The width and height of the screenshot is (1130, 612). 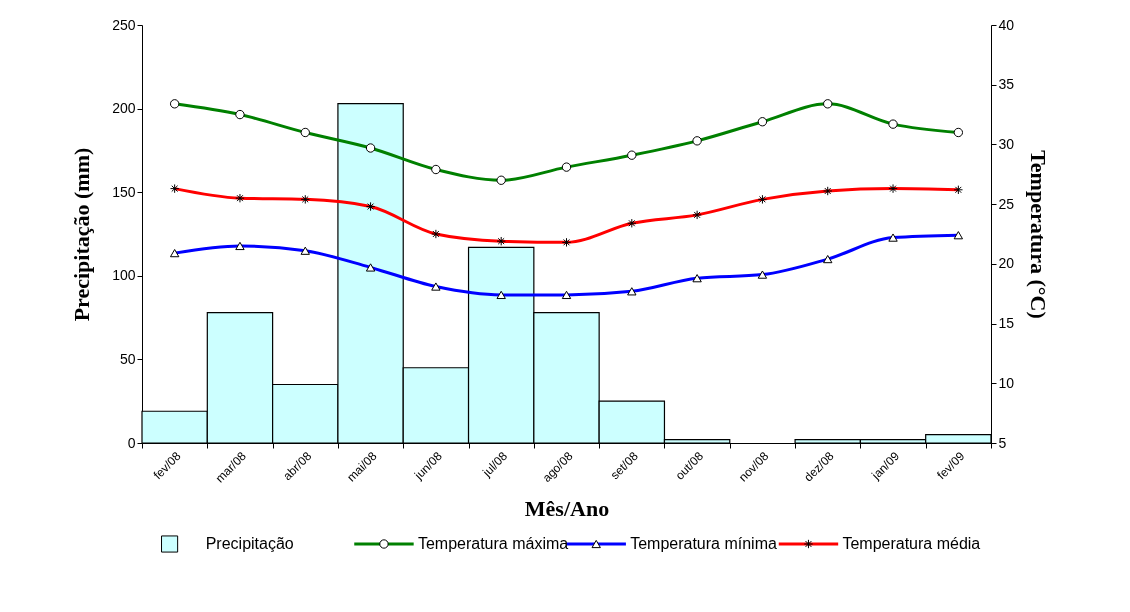 What do you see at coordinates (703, 543) in the screenshot?
I see `legend-label: Temperatura mínima` at bounding box center [703, 543].